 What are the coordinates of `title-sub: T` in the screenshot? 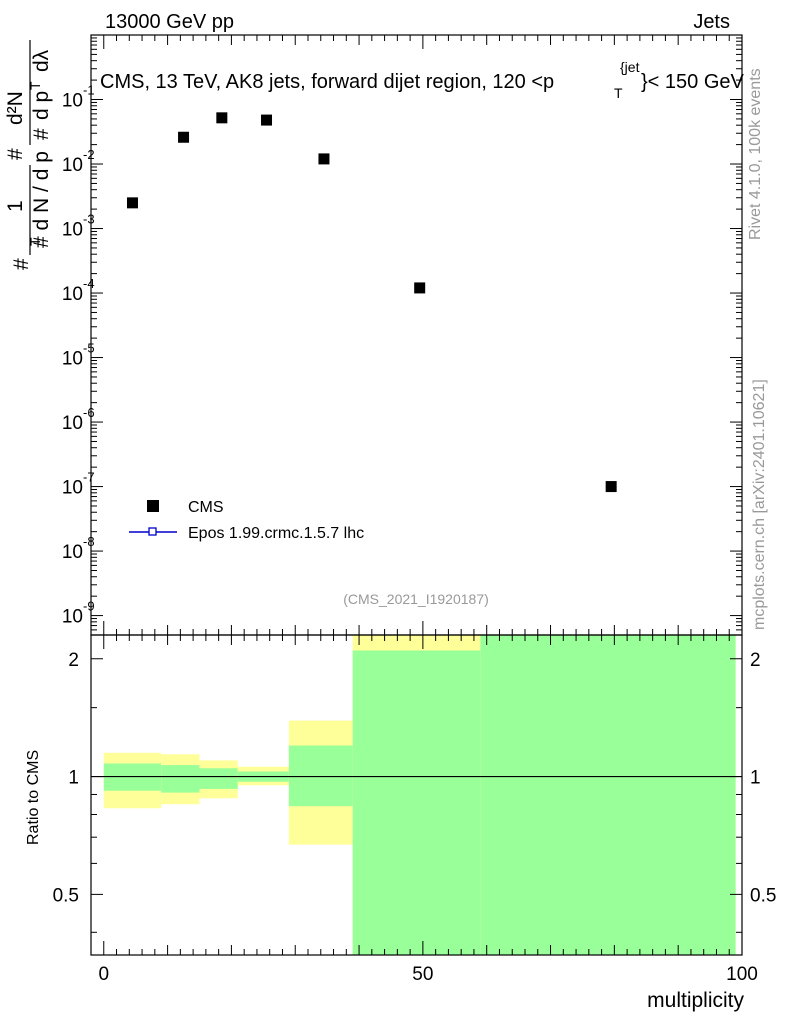 It's located at (618, 93).